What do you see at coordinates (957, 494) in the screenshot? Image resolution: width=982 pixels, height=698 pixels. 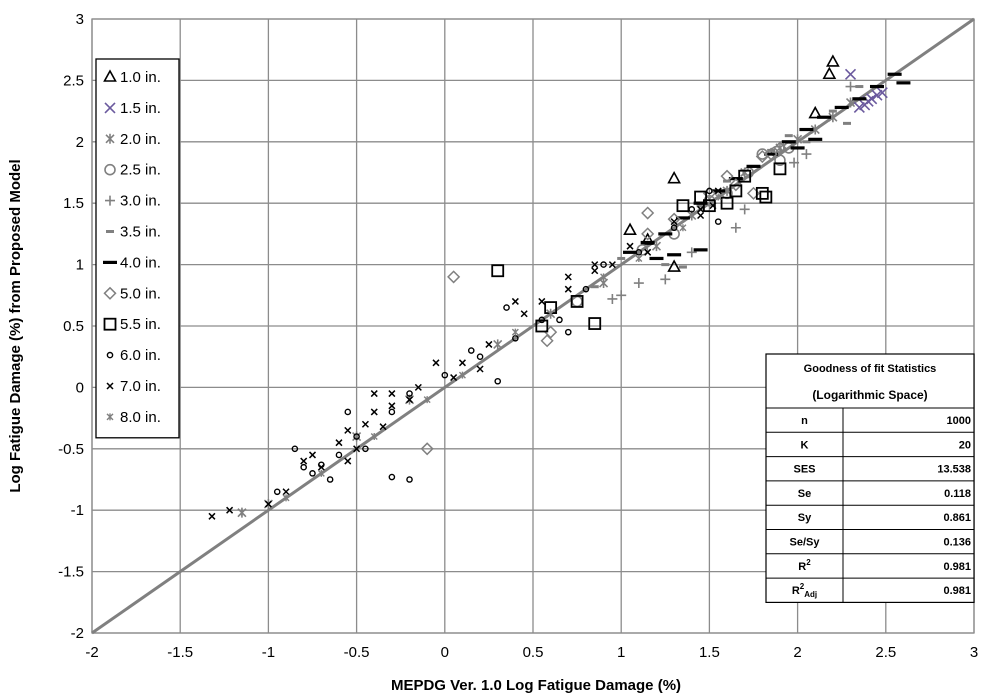 I see `stats-value: 0.118` at bounding box center [957, 494].